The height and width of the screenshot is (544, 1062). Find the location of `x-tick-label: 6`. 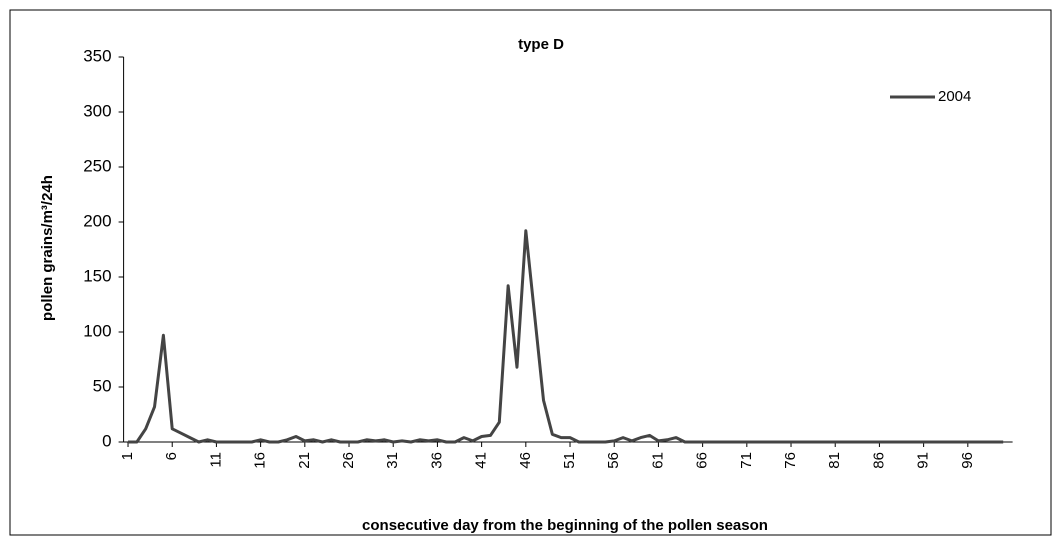

x-tick-label: 6 is located at coordinates (171, 456).